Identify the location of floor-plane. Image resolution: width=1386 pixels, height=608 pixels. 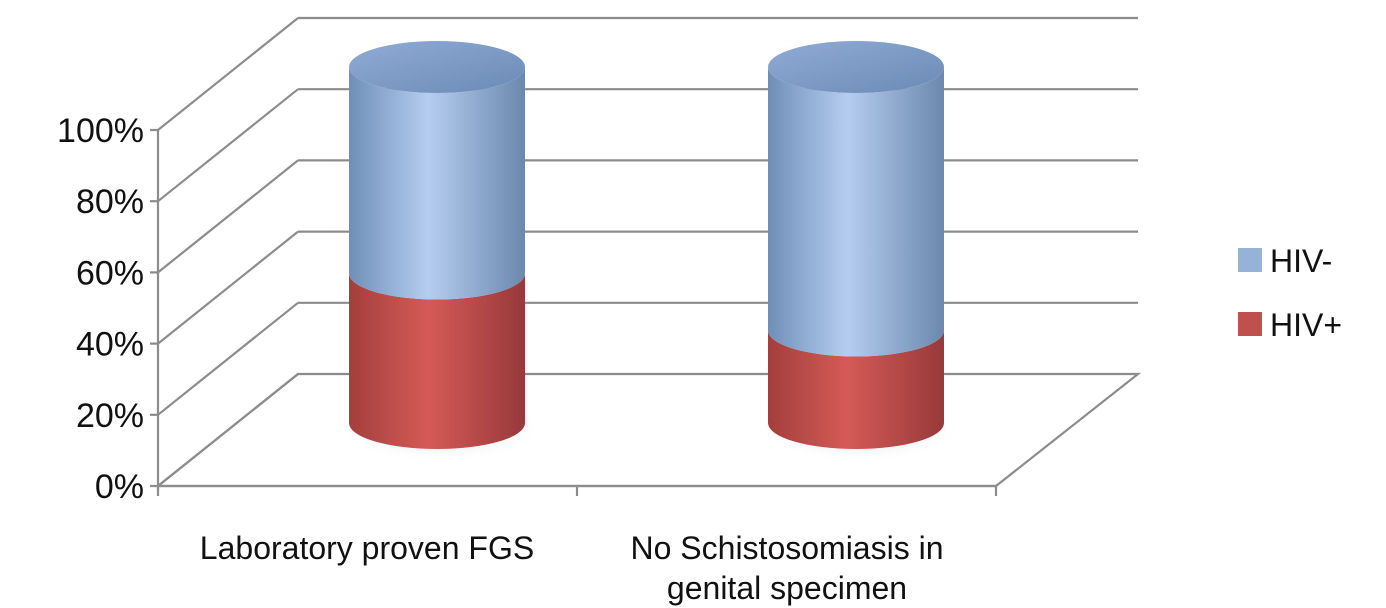
(648, 430).